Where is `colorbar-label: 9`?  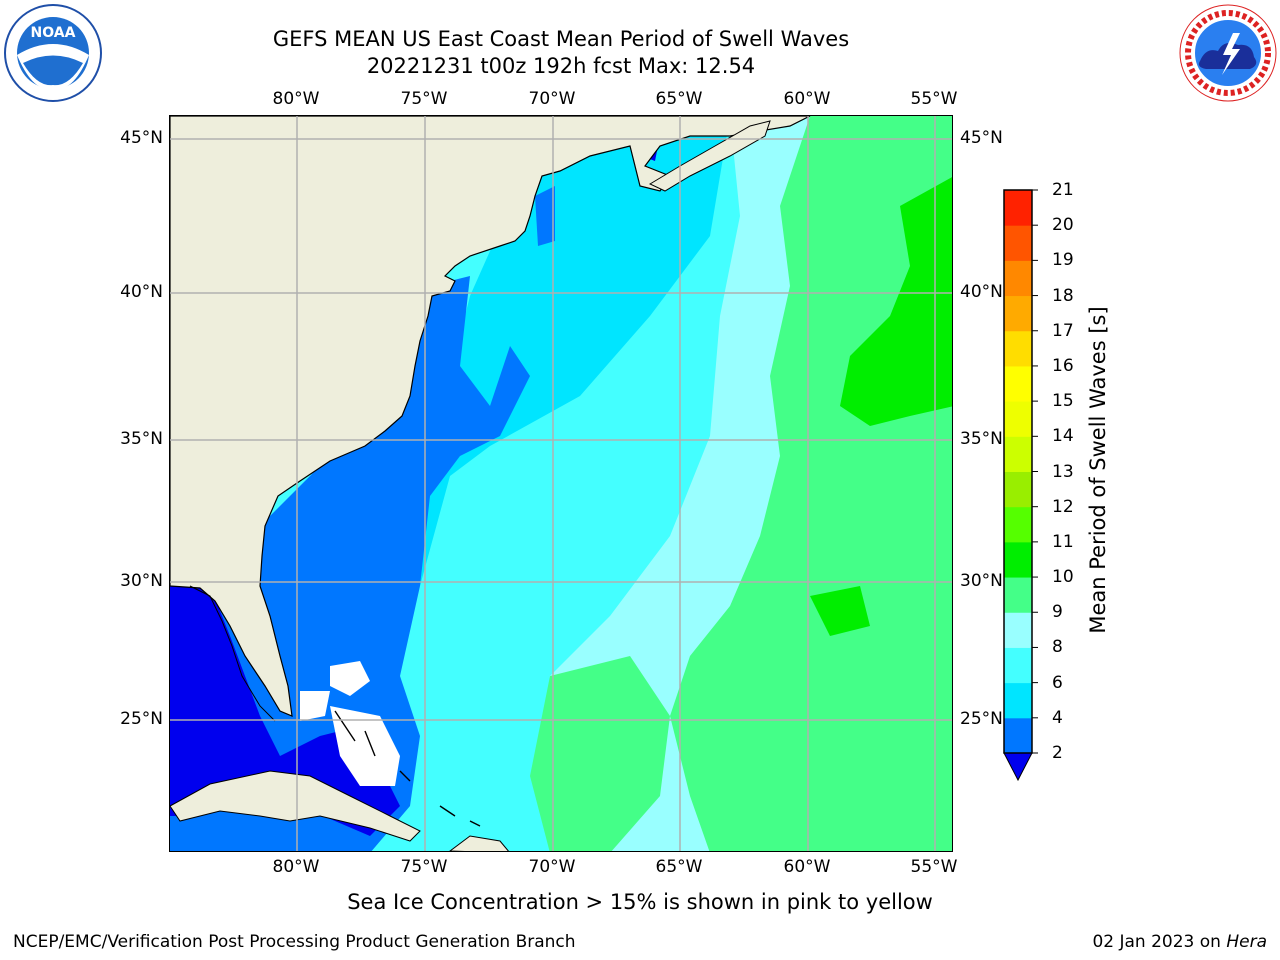
colorbar-label: 9 is located at coordinates (1057, 612).